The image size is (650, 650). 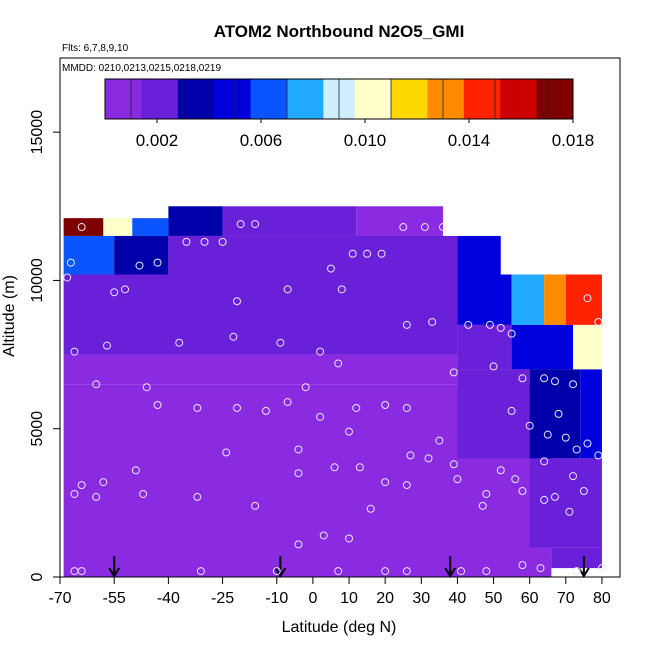 I want to click on profile-marker-arrow, so click(x=450, y=567).